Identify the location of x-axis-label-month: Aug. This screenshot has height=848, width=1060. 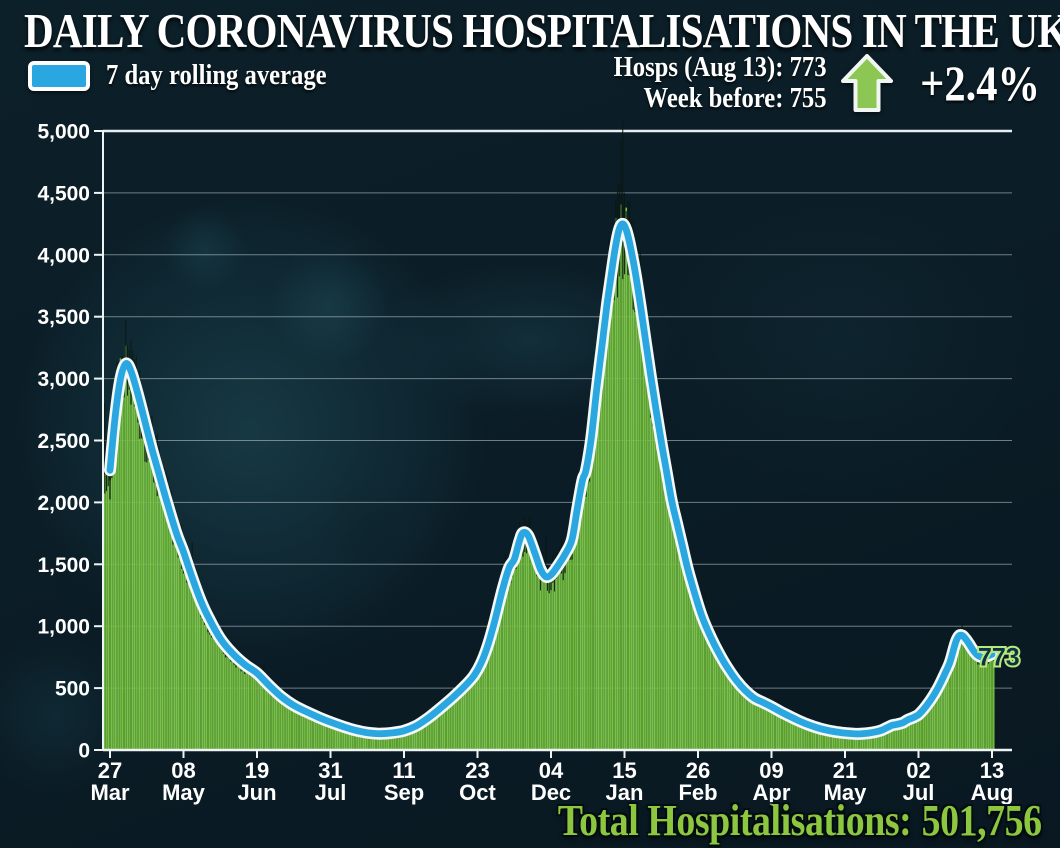
(992, 792).